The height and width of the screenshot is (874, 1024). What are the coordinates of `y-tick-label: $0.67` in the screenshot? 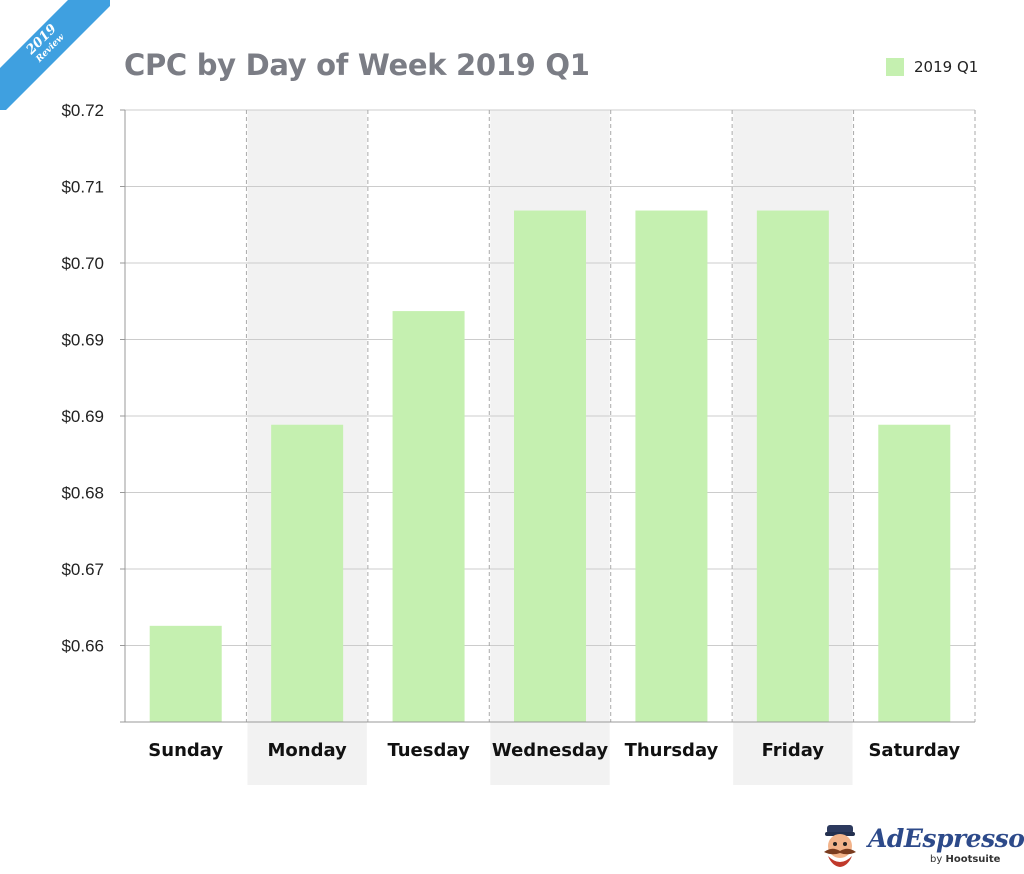 It's located at (82, 569).